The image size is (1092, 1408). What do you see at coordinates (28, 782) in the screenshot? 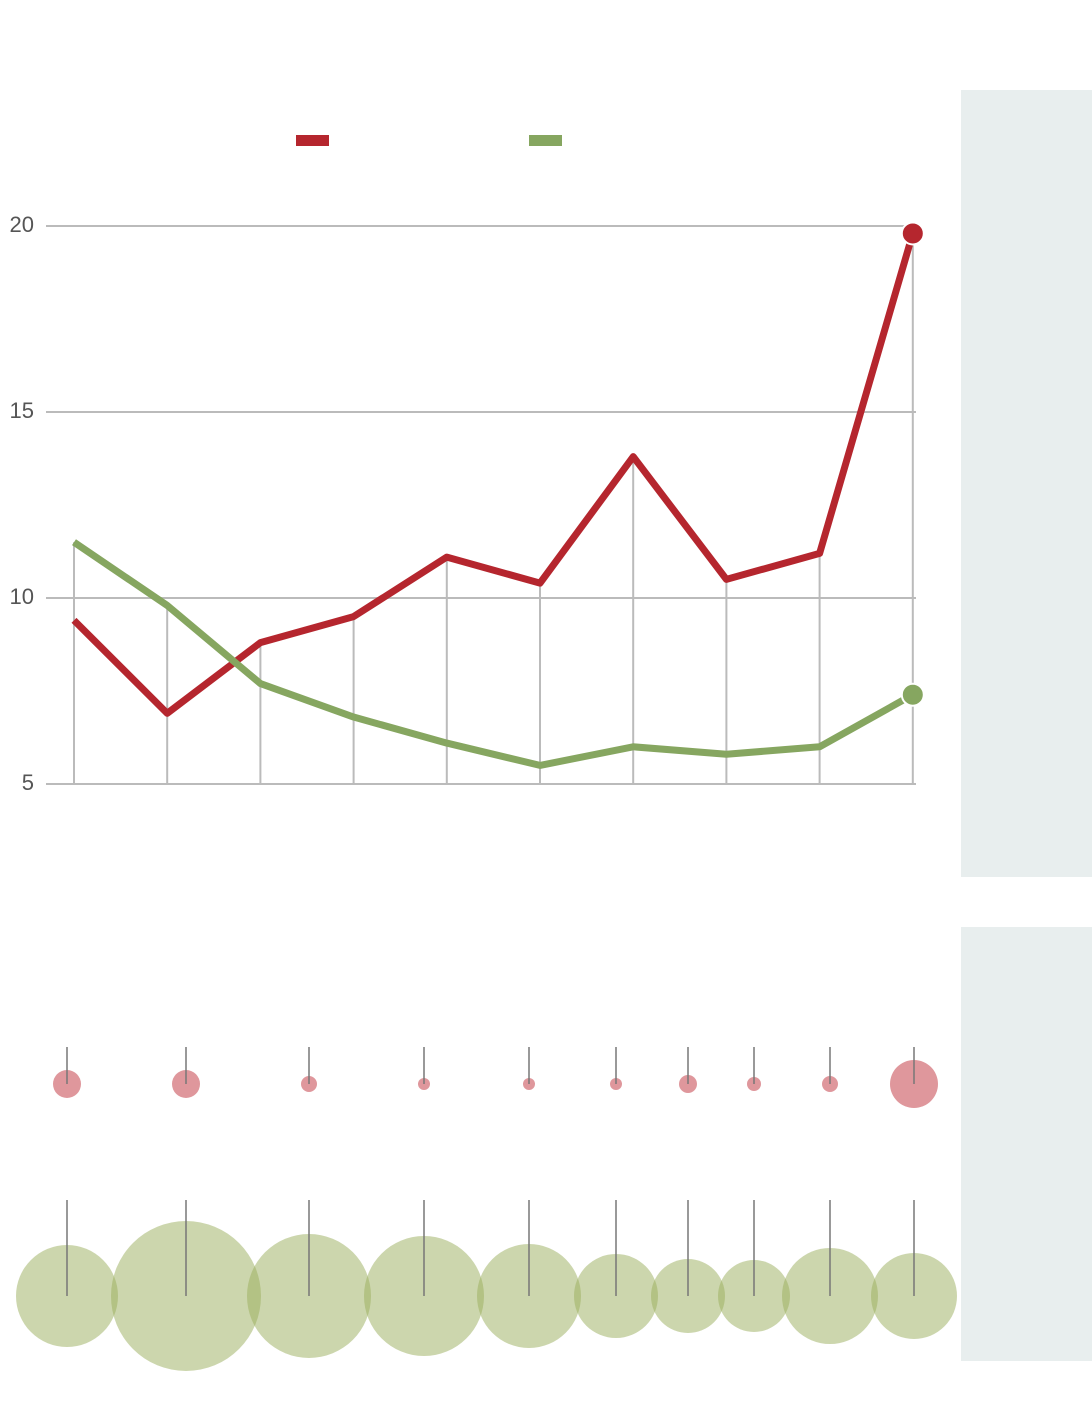
I see `y-tick-label: 5` at bounding box center [28, 782].